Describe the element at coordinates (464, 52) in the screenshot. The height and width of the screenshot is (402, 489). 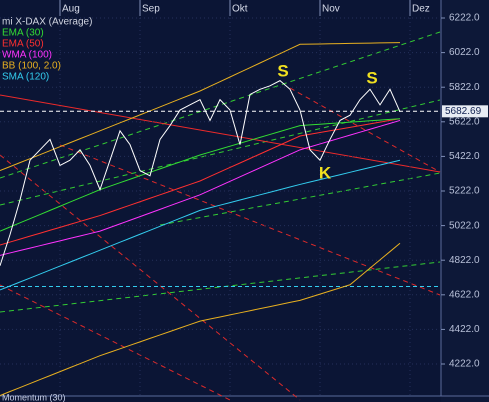
I see `y-tick-label: 6022.0` at that location.